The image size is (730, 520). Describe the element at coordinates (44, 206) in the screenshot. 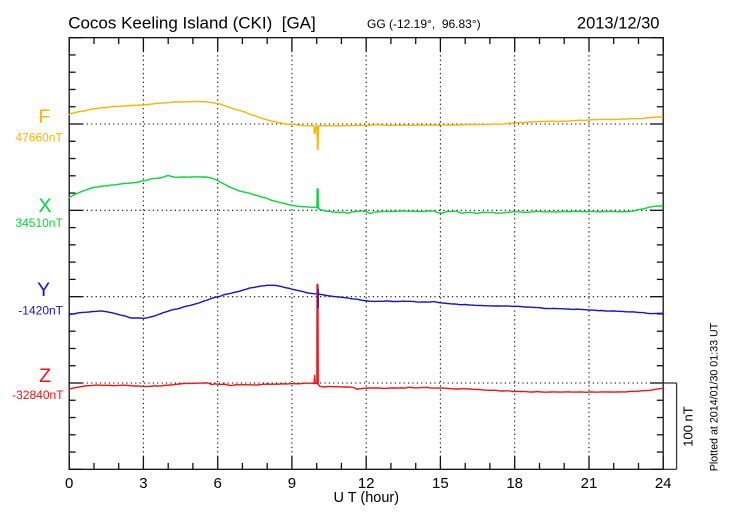

I see `svg-text: X` at that location.